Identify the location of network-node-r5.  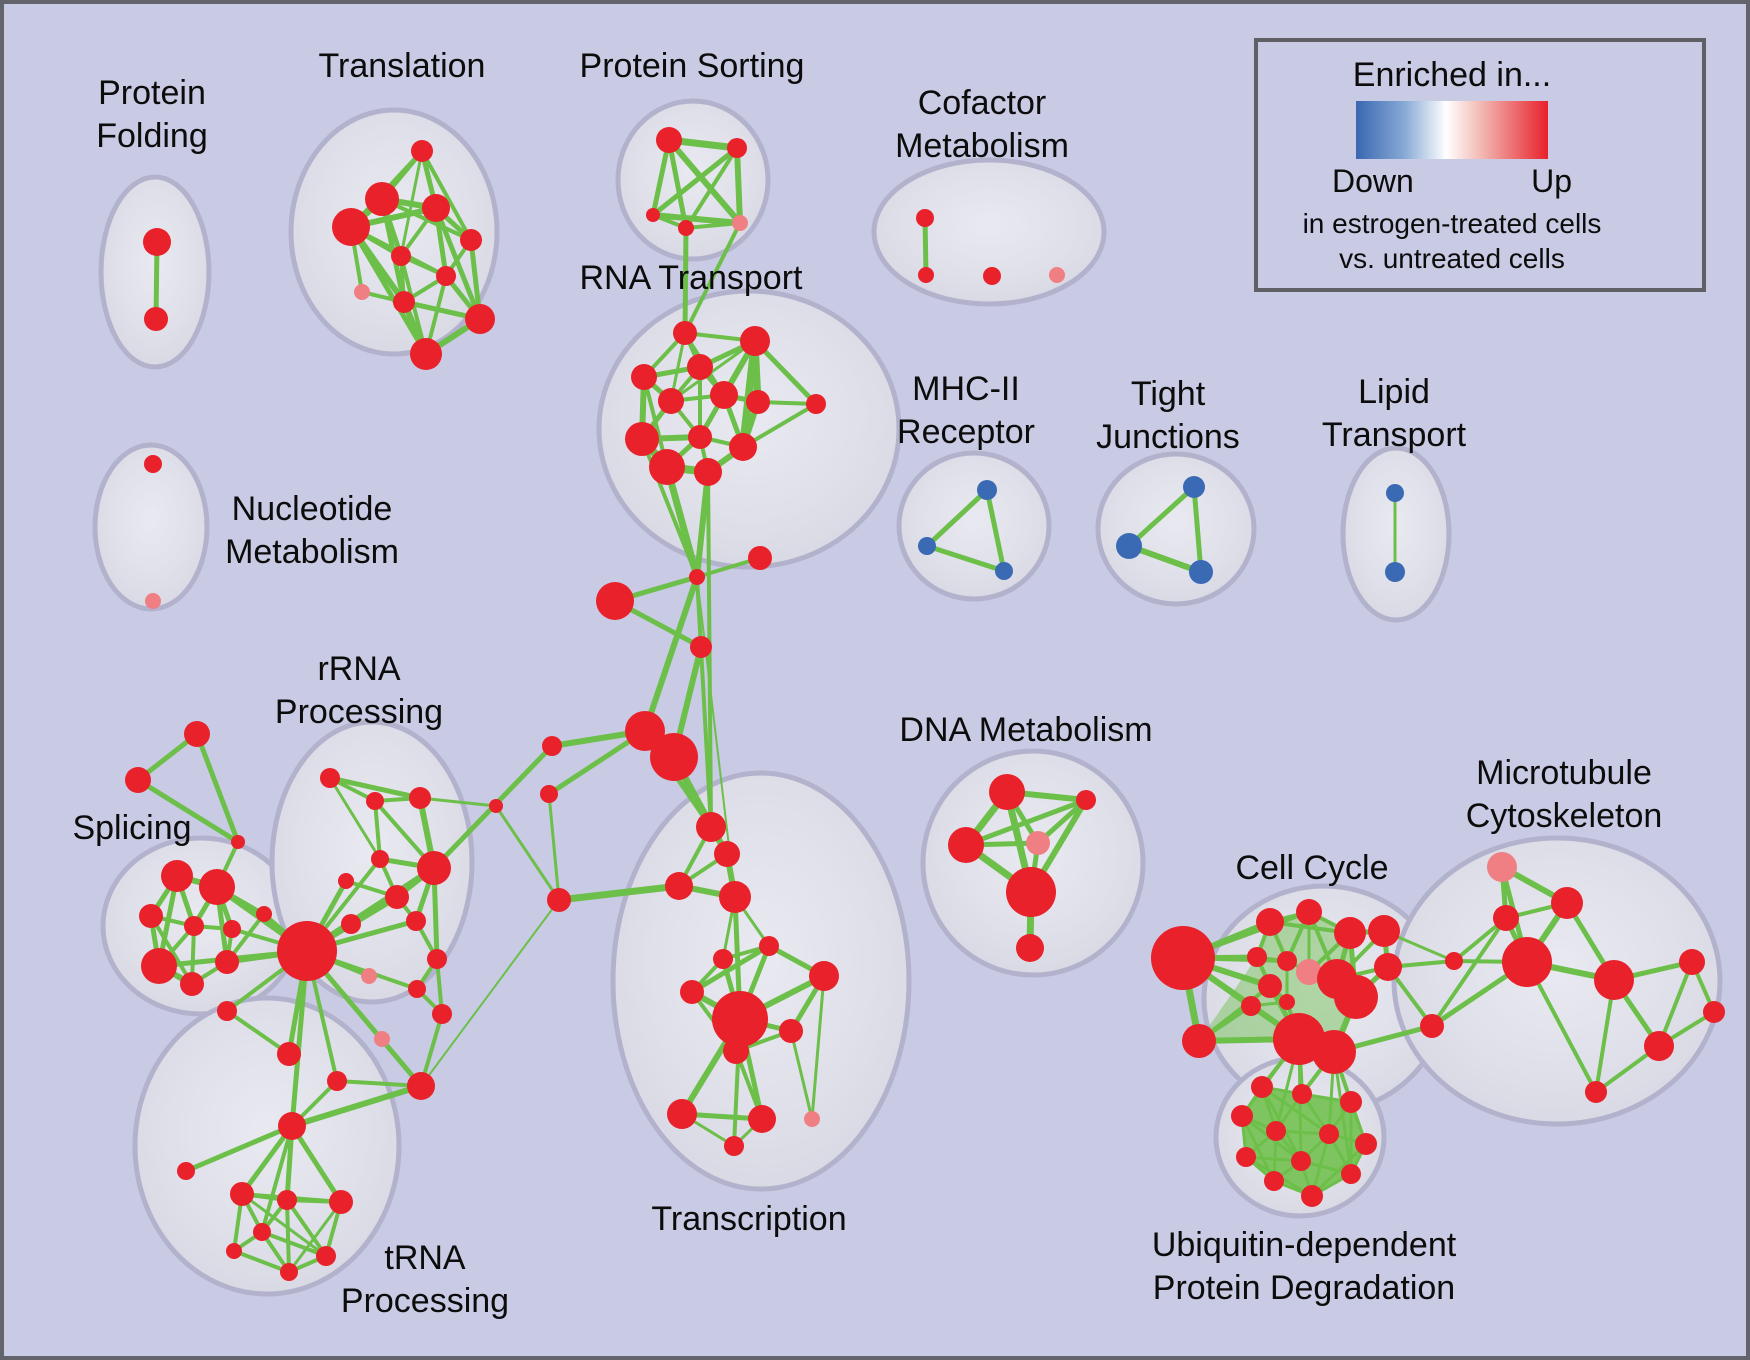
(671, 401).